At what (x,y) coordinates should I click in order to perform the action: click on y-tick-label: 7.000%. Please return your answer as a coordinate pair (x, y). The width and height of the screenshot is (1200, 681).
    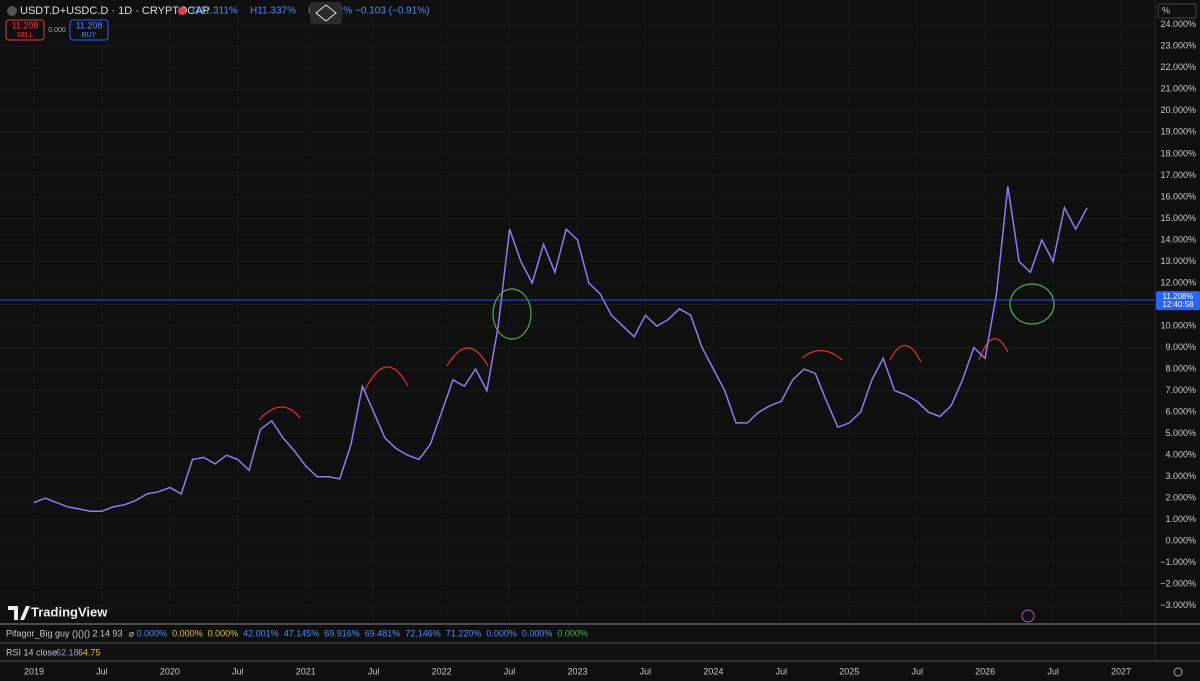
    Looking at the image, I should click on (1180, 390).